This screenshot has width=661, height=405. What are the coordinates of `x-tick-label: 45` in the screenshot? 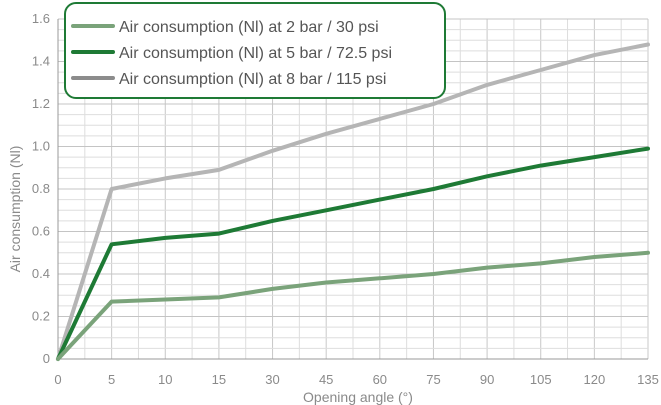 It's located at (326, 379).